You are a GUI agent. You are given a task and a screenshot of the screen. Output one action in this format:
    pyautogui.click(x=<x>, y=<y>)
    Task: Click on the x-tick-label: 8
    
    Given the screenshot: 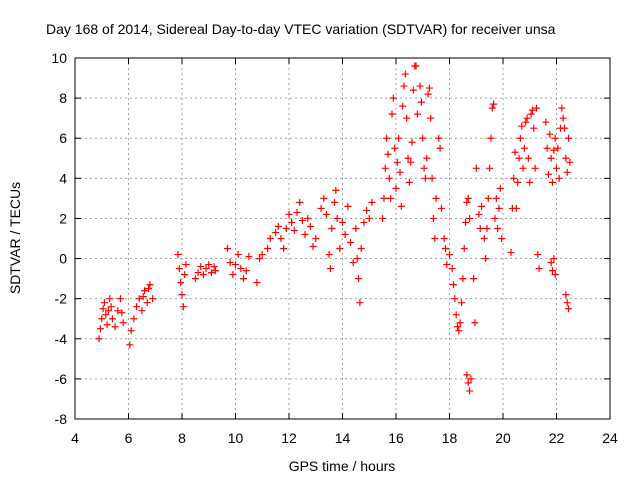 What is the action you would take?
    pyautogui.click(x=182, y=438)
    